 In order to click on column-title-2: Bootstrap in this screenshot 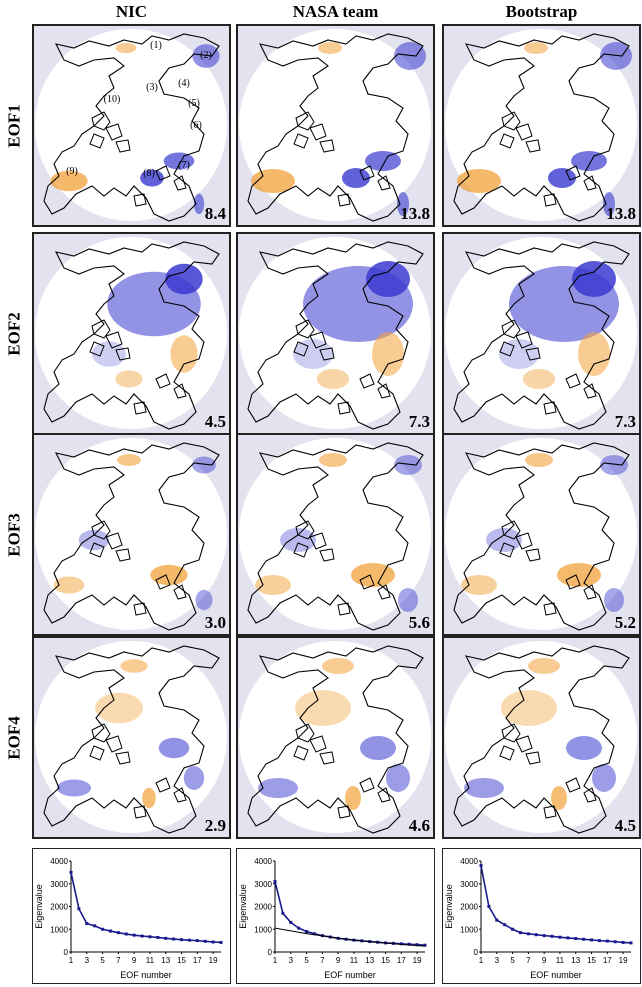, I will do `click(541, 11)`.